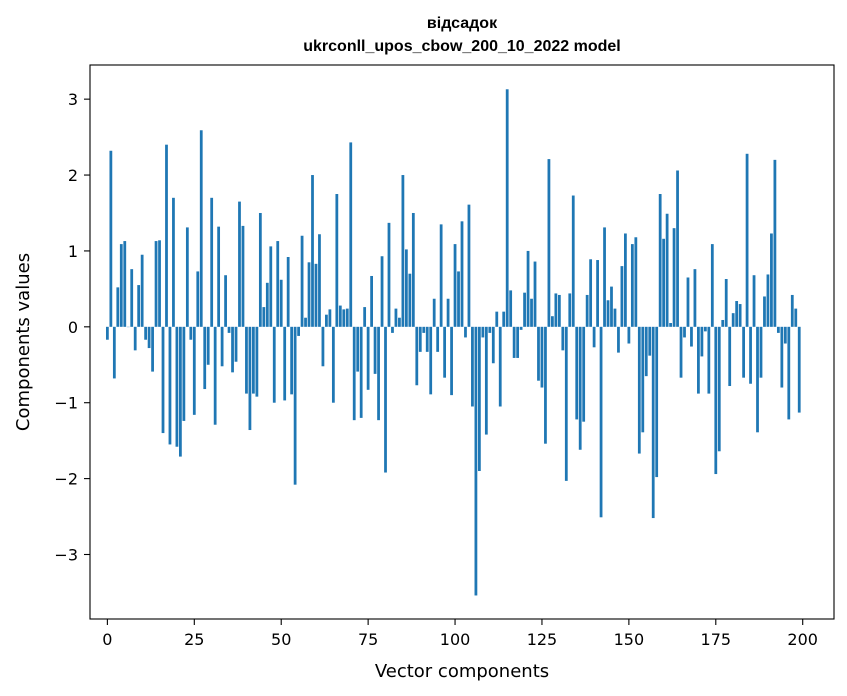 Image resolution: width=847 pixels, height=696 pixels. What do you see at coordinates (542, 639) in the screenshot?
I see `x-tick-label: 125` at bounding box center [542, 639].